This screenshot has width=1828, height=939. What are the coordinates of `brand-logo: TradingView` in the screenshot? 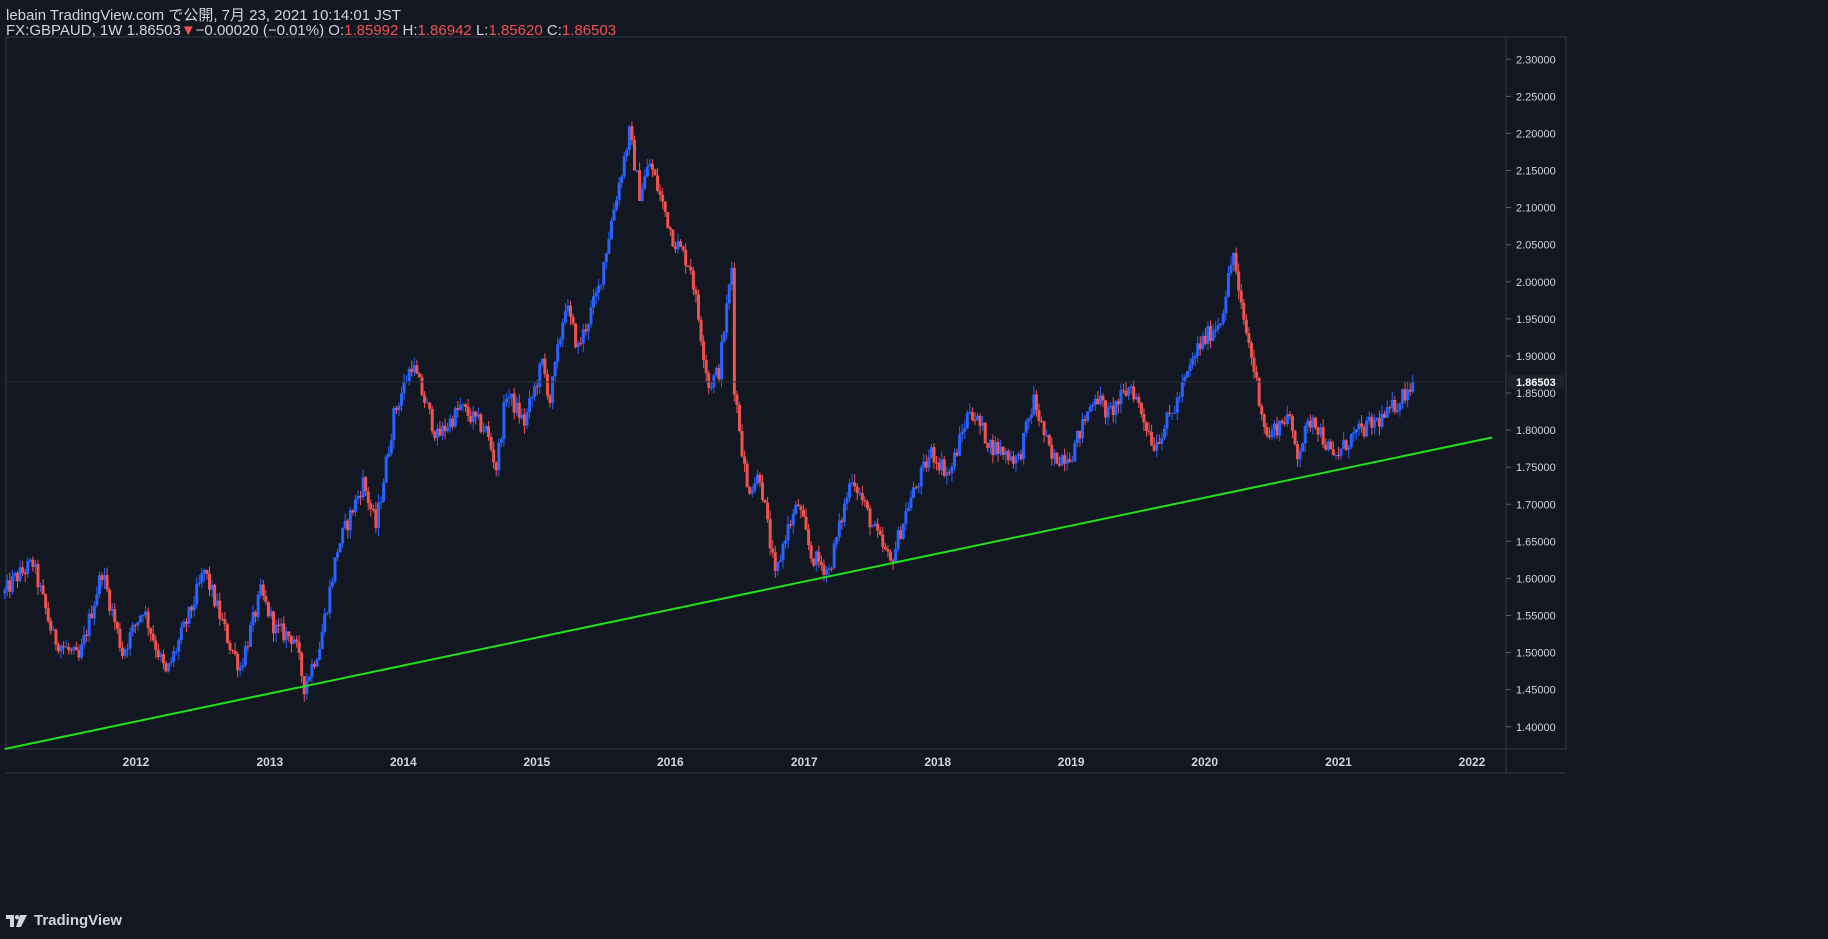 It's located at (64, 920).